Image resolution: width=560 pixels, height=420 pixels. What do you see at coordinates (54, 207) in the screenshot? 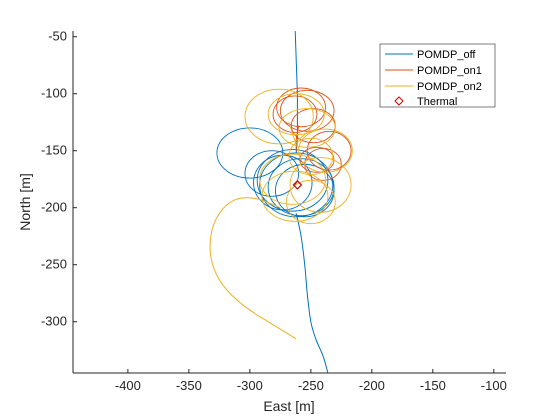
I see `y-tick-label: -200` at bounding box center [54, 207].